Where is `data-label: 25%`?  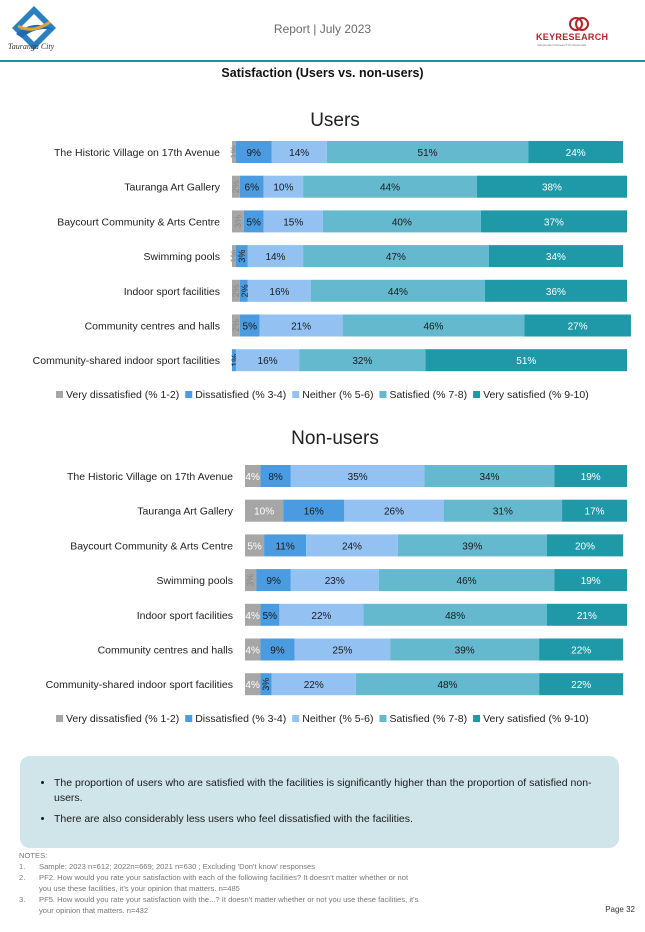 data-label: 25% is located at coordinates (342, 651).